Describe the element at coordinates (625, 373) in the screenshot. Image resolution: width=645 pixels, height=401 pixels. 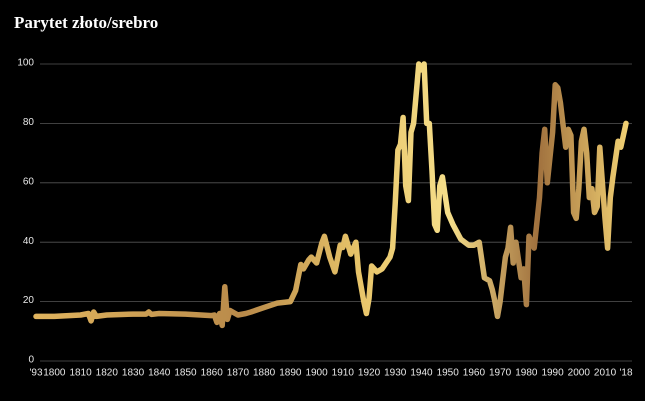
I see `x-tick-label: '18` at that location.